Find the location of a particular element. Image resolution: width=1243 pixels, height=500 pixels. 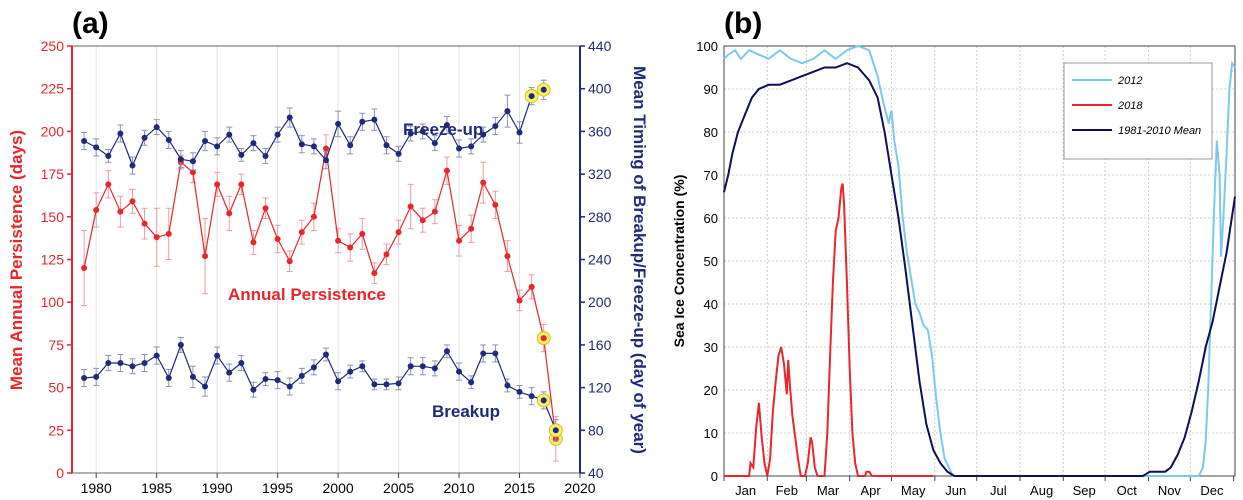

x-tick-label: 2010 is located at coordinates (458, 488).